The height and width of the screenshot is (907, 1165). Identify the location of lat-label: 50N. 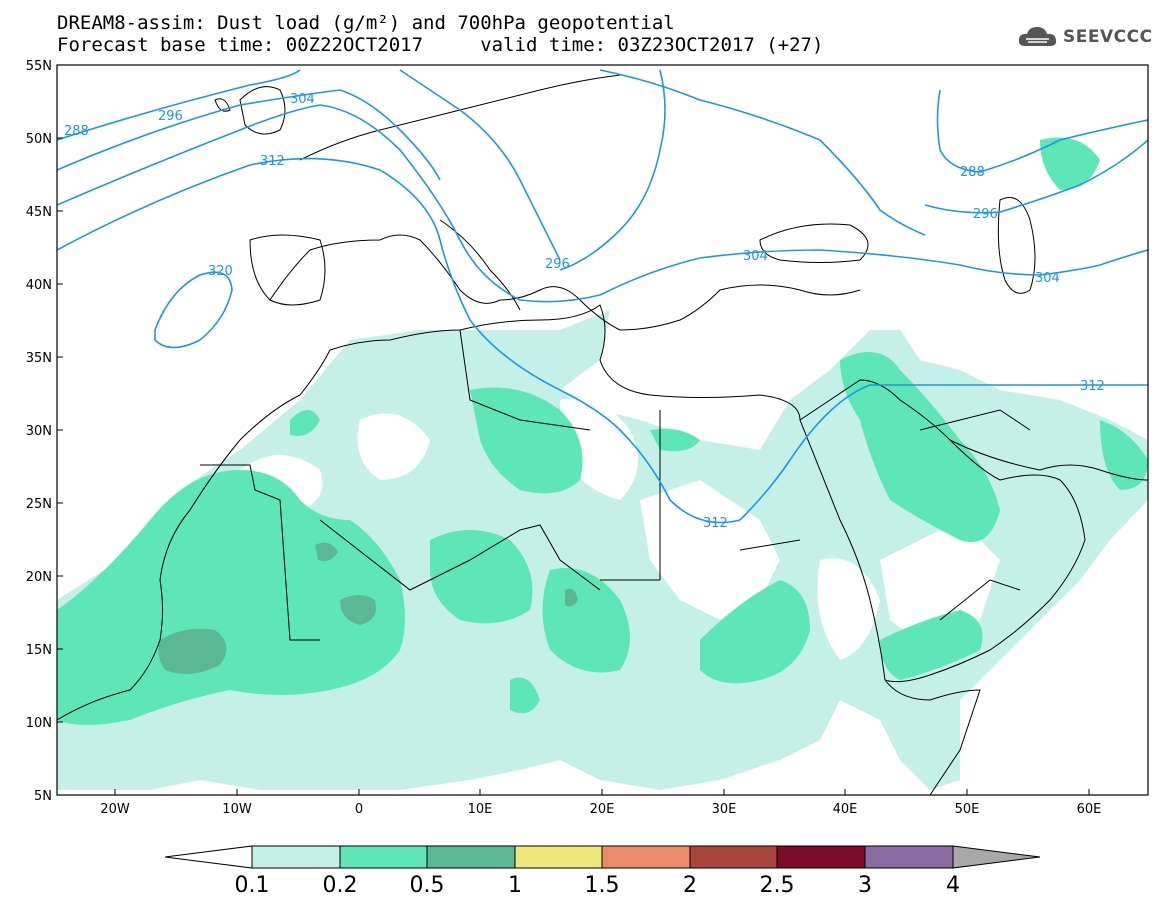
(39, 139).